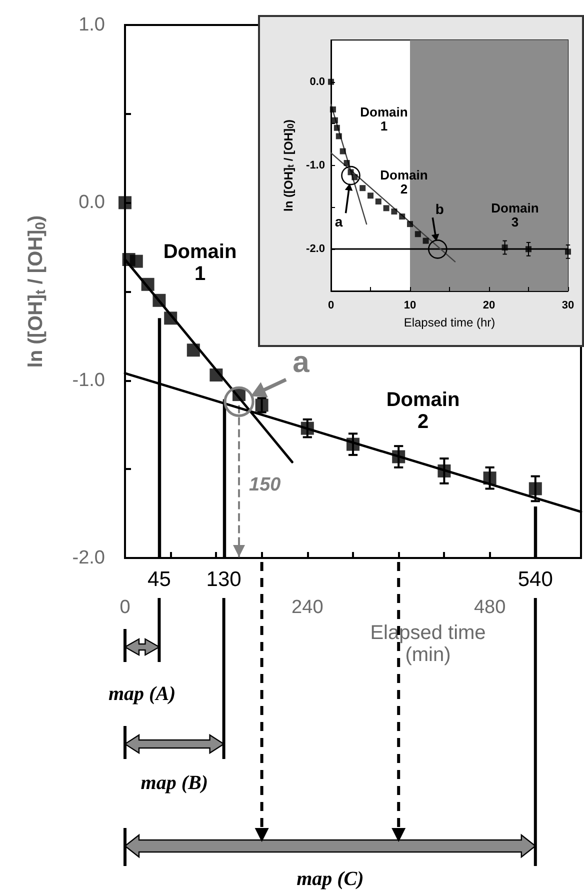 The width and height of the screenshot is (584, 894). What do you see at coordinates (224, 579) in the screenshot?
I see `ref-line-label: 130` at bounding box center [224, 579].